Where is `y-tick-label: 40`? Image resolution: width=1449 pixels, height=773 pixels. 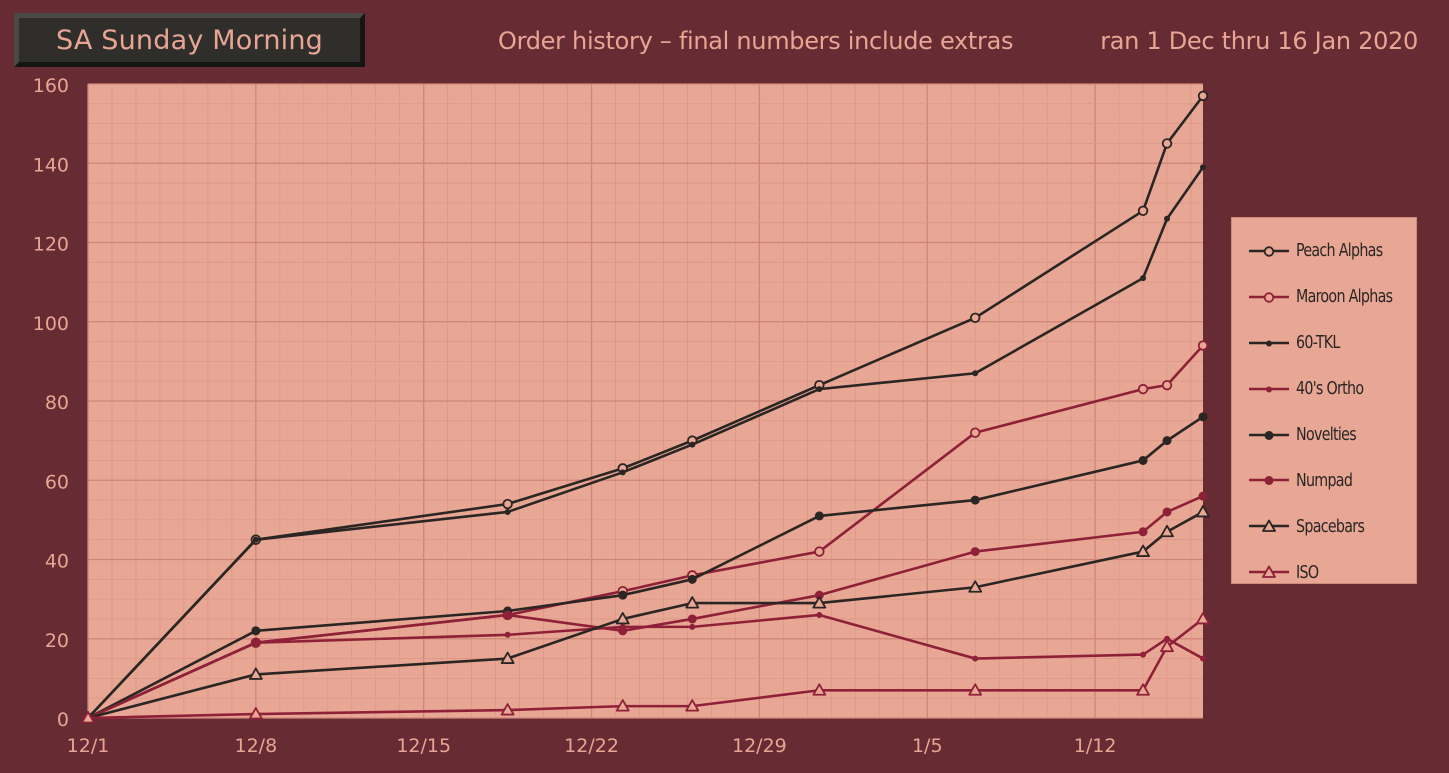
y-tick-label: 40 is located at coordinates (57, 562).